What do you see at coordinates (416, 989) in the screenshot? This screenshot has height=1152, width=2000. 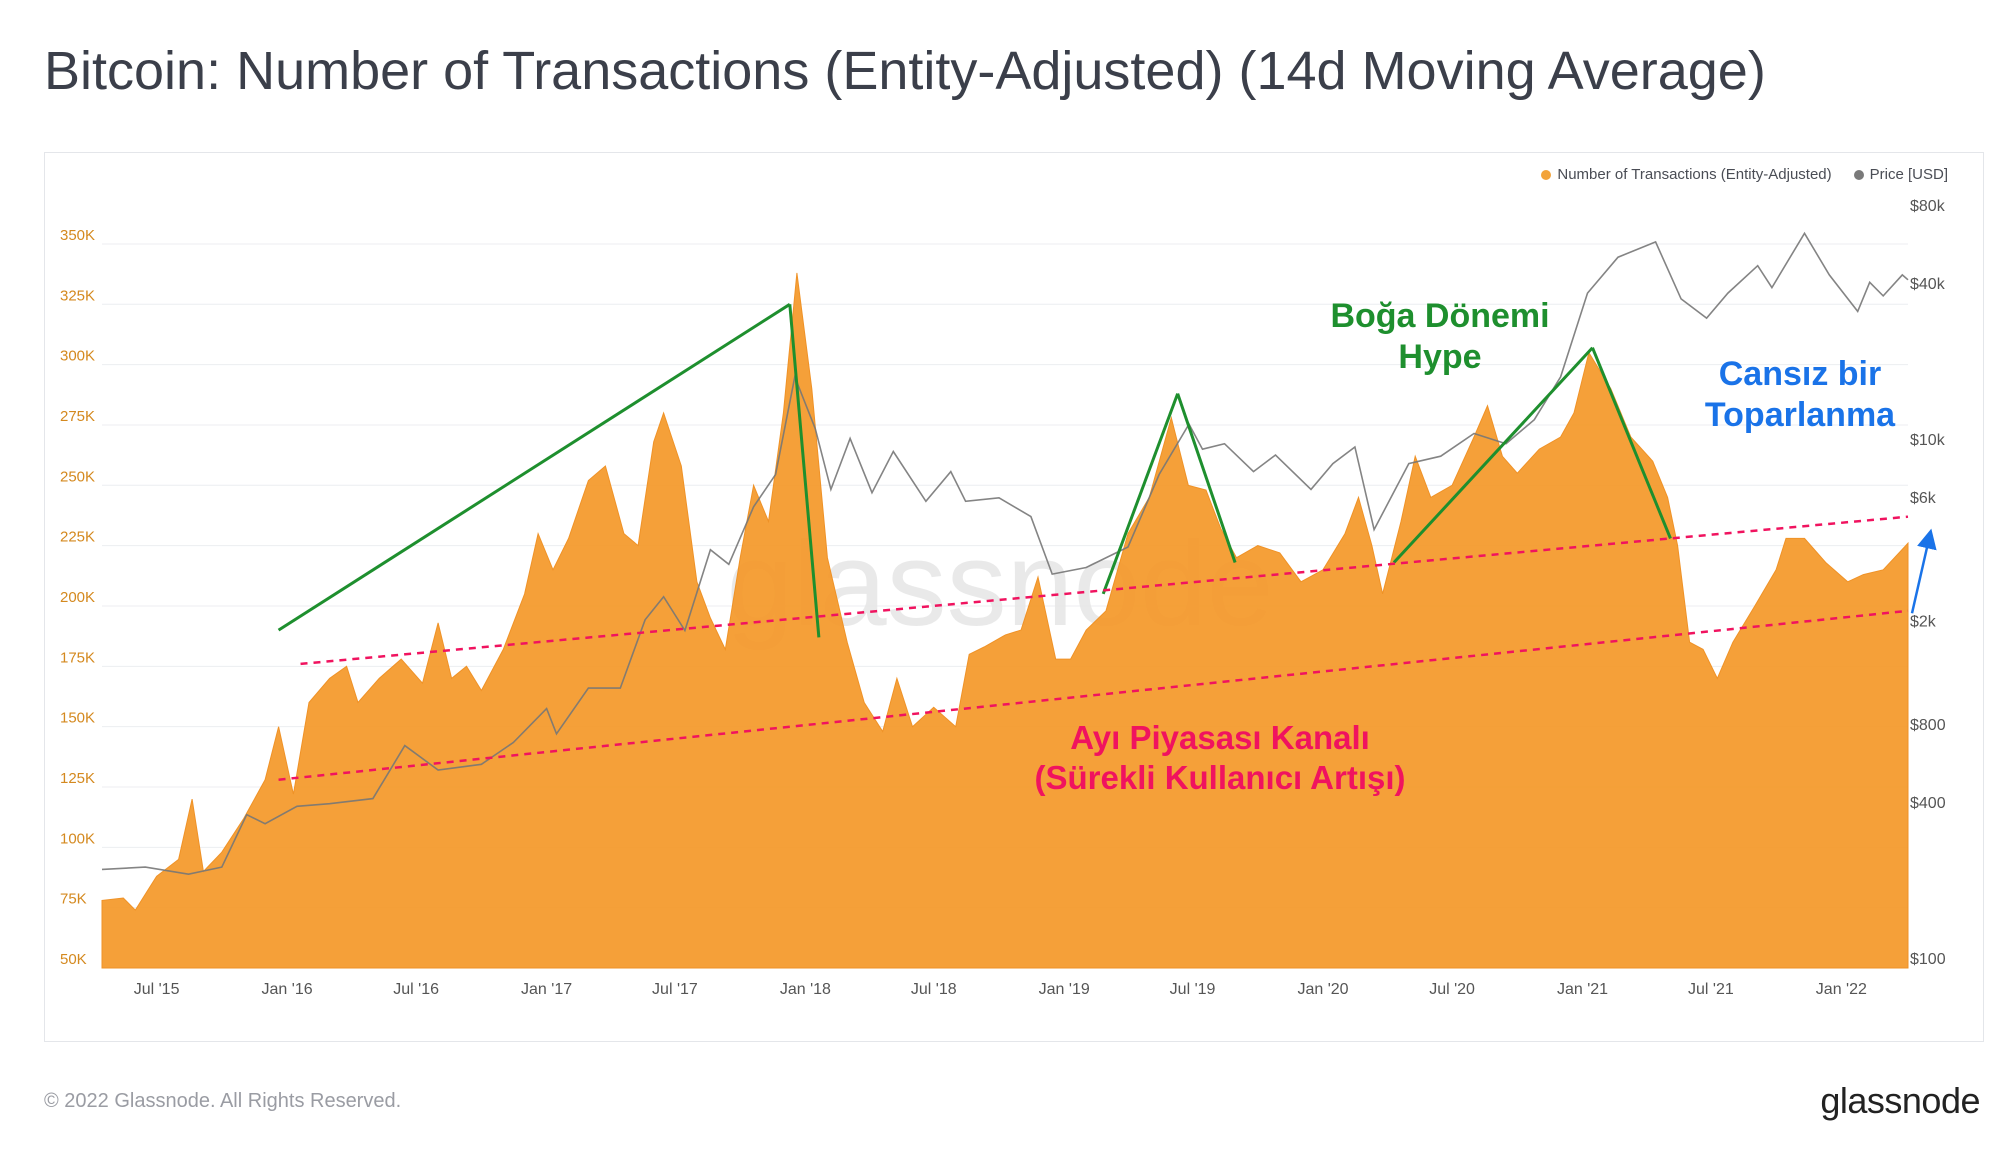 I see `x-tick-label: Jul '16` at bounding box center [416, 989].